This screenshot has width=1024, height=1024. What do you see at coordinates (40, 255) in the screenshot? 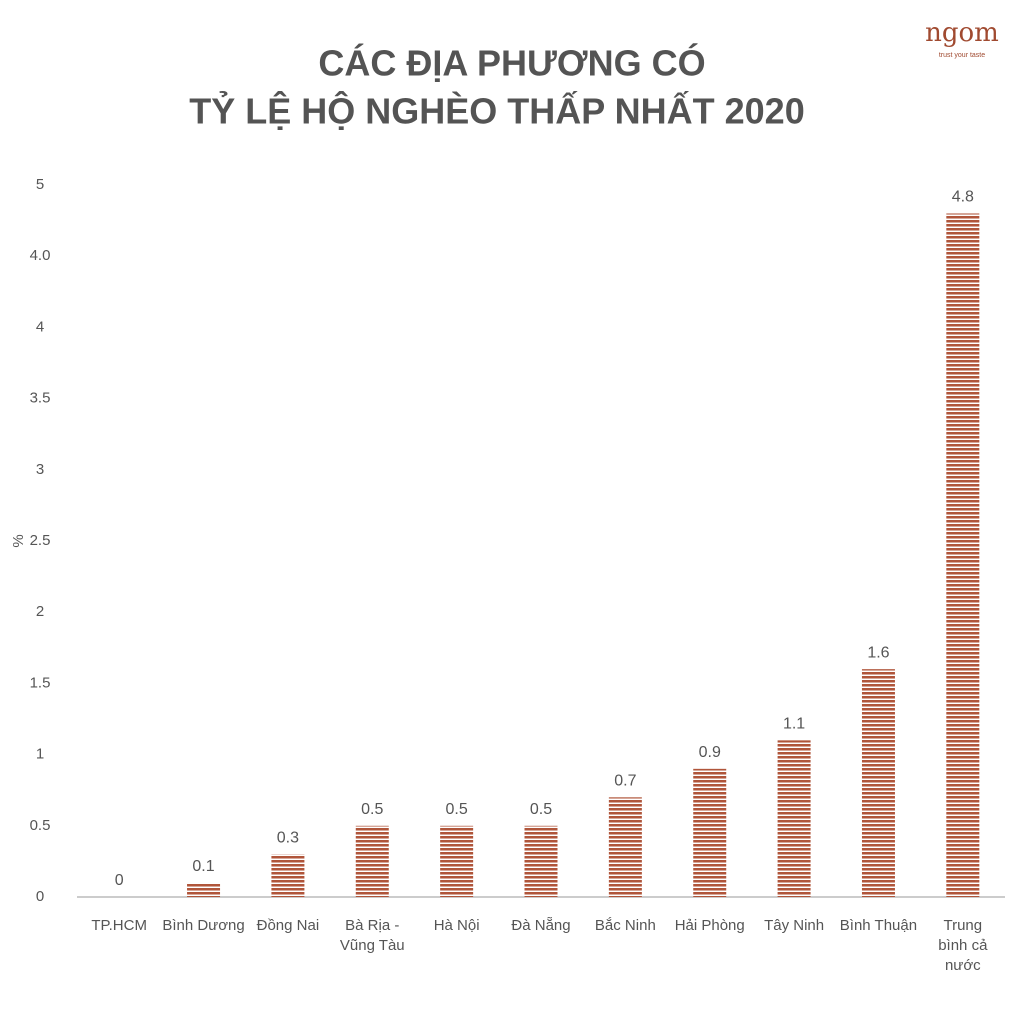
I see `y-tick-label: 4.0` at bounding box center [40, 255].